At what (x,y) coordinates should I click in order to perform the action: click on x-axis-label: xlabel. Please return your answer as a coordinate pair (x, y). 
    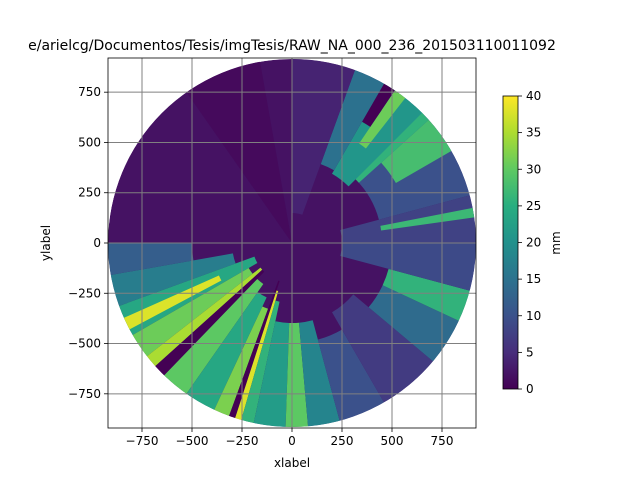
    Looking at the image, I should click on (292, 463).